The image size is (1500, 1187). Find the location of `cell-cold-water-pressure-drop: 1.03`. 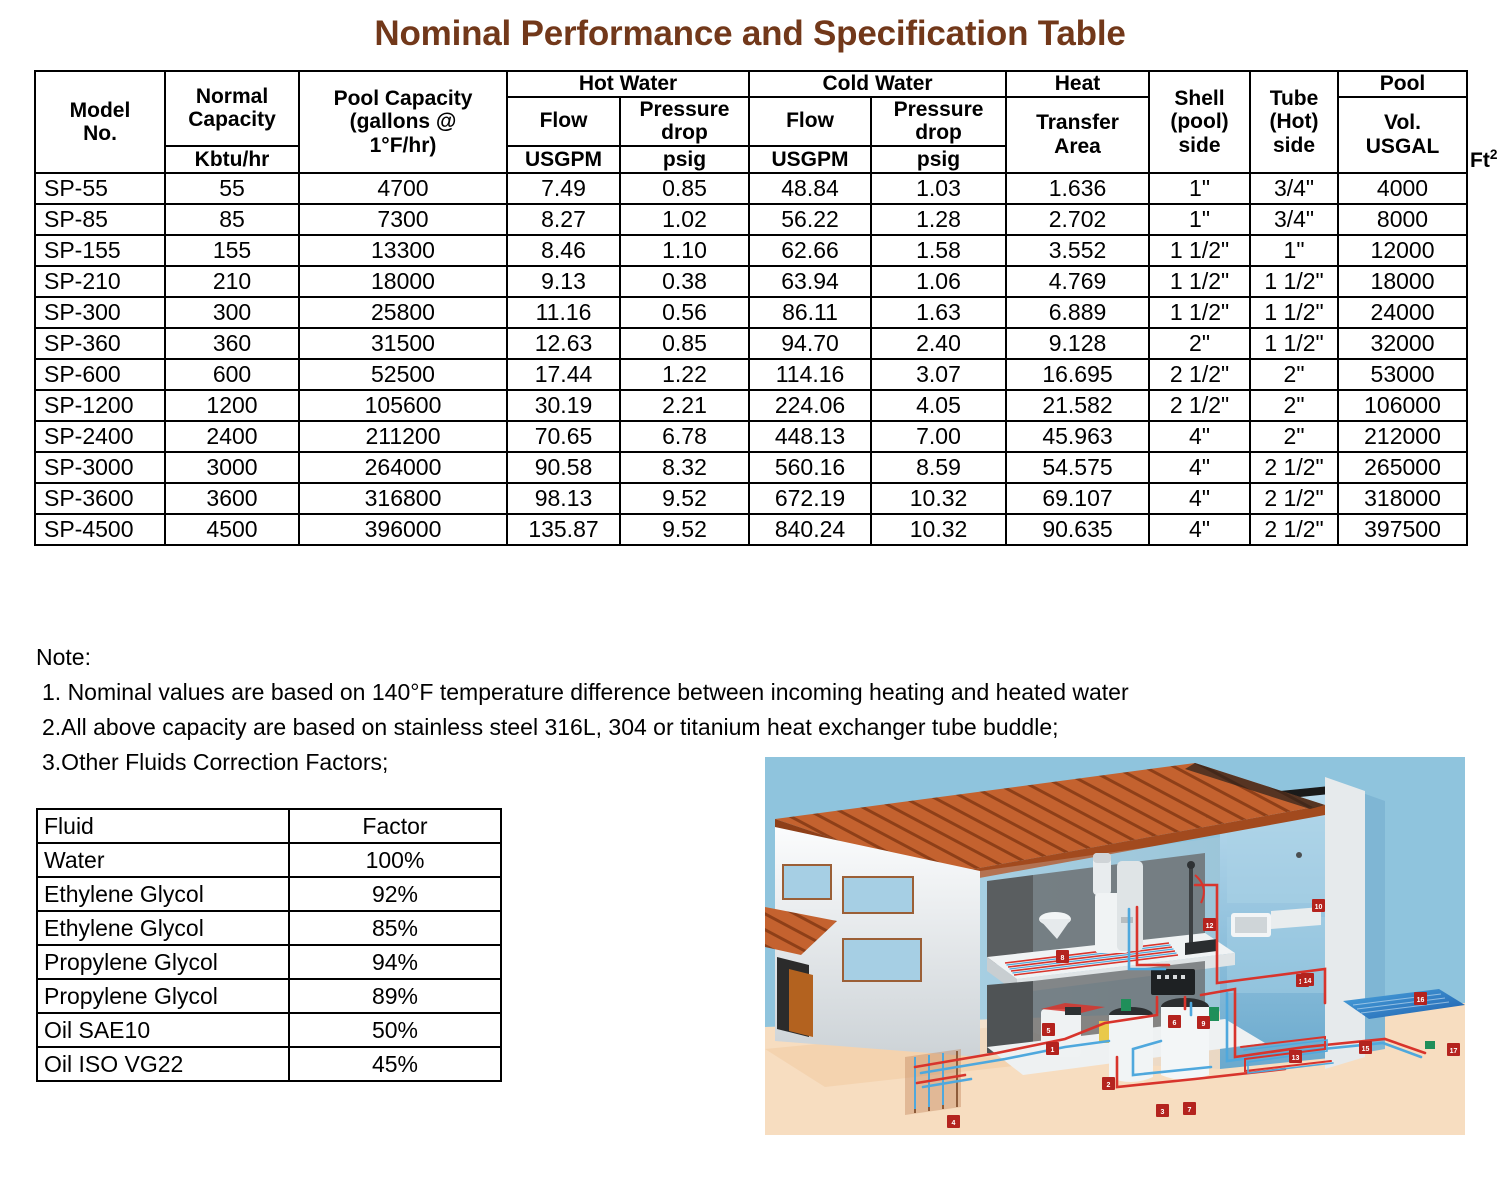

cell-cold-water-pressure-drop: 1.03 is located at coordinates (939, 189).